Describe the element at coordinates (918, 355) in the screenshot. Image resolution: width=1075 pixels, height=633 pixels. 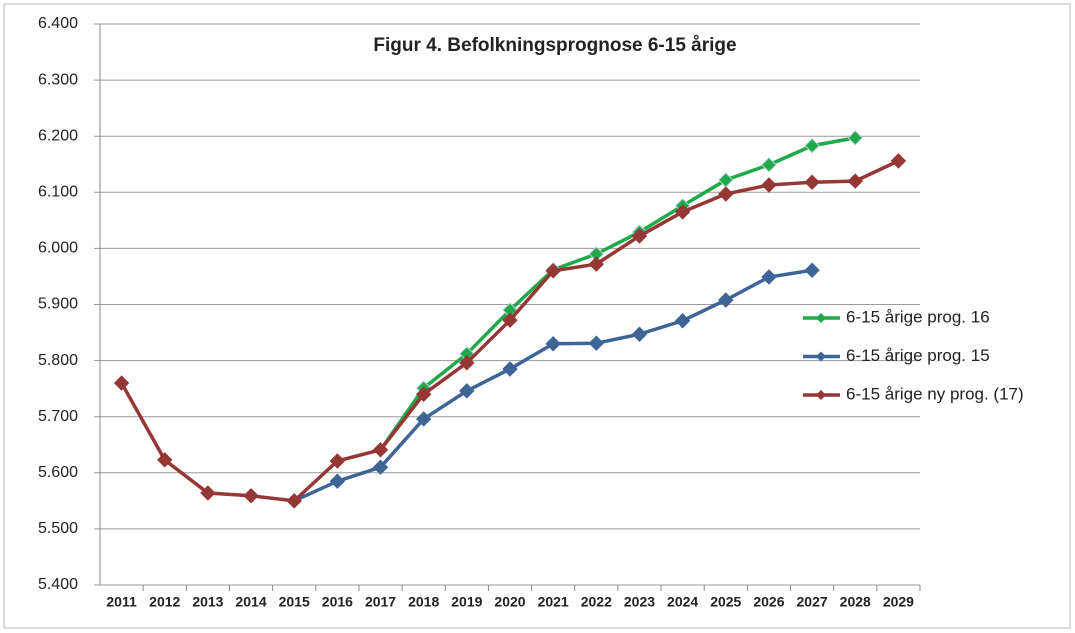
I see `legend-label: 6-15 årige prog. 15` at that location.